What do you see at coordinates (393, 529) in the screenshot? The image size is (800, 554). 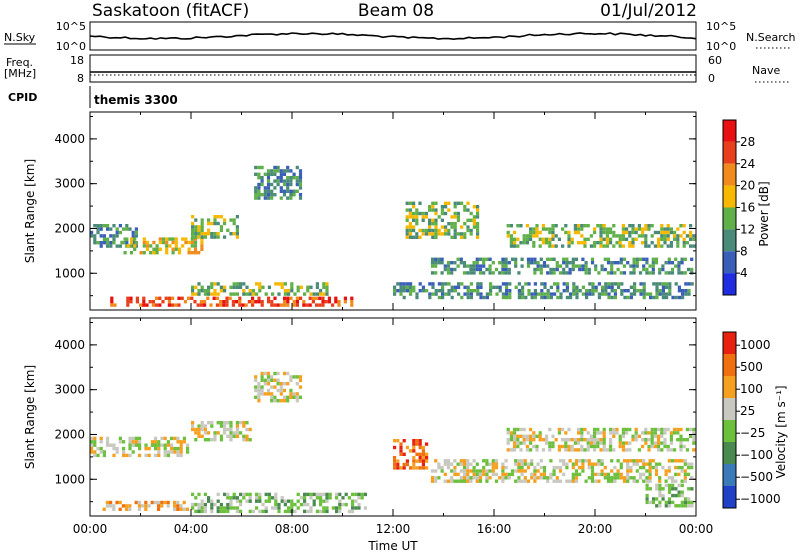 I see `x-tick-label: 12:00` at bounding box center [393, 529].